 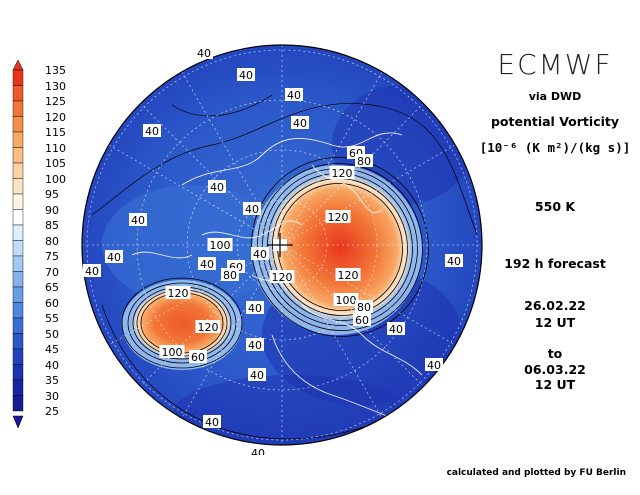 I want to click on source-label: via DWD, so click(x=555, y=96).